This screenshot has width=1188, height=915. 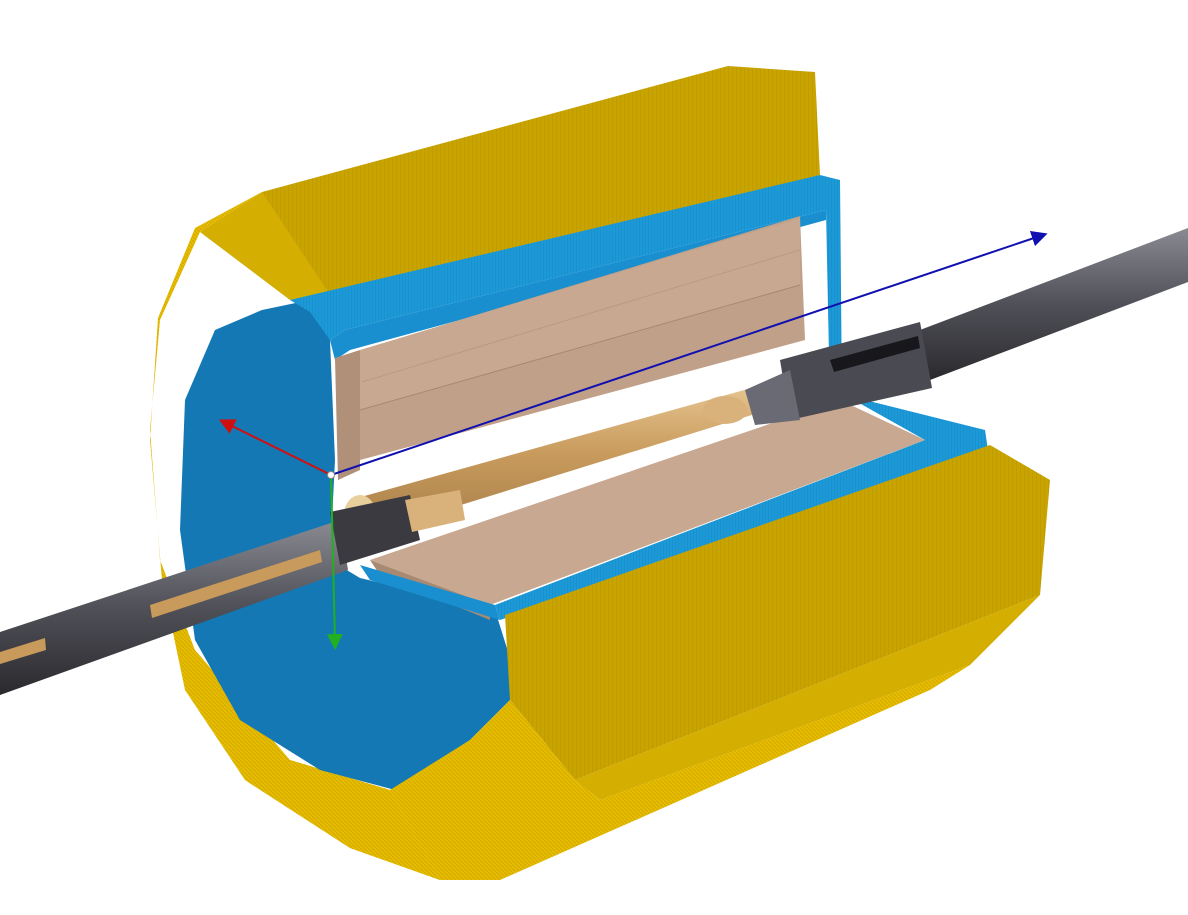 What do you see at coordinates (674, 507) in the screenshot?
I see `inner-shield-lower` at bounding box center [674, 507].